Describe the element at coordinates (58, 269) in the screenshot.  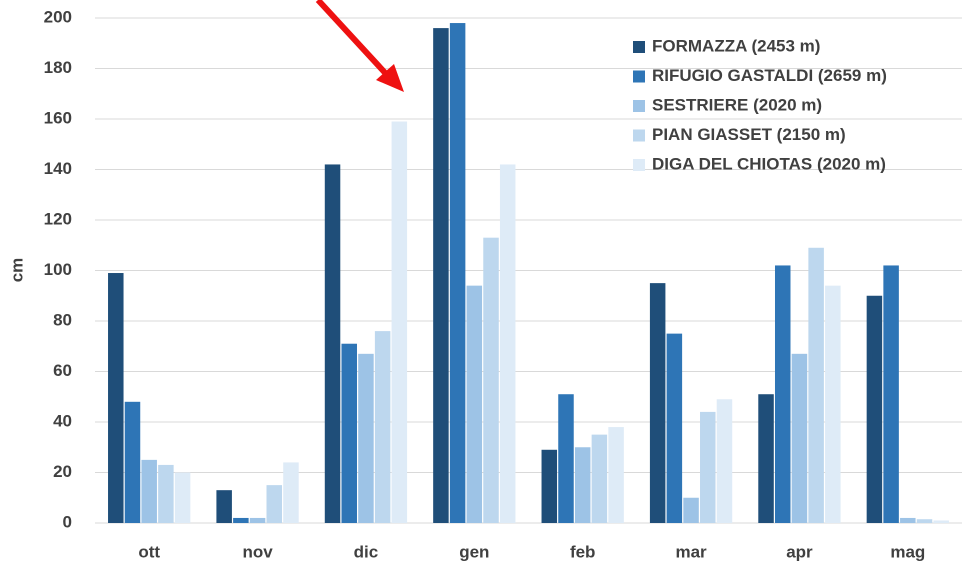
I see `y-tick-label: 100` at that location.